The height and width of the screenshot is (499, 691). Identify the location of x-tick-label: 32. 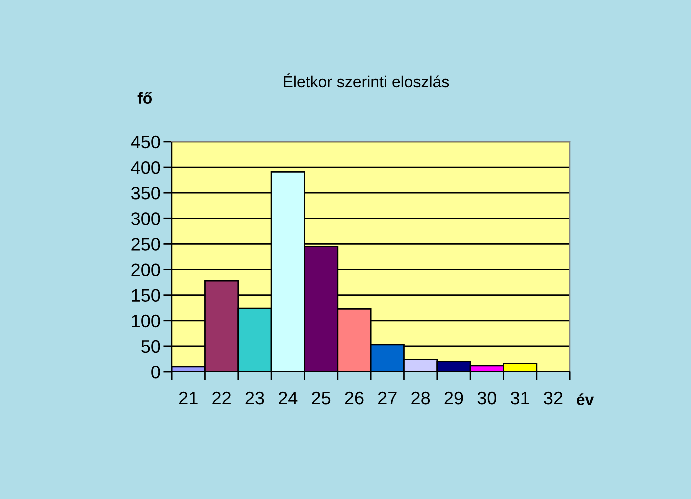
(553, 398).